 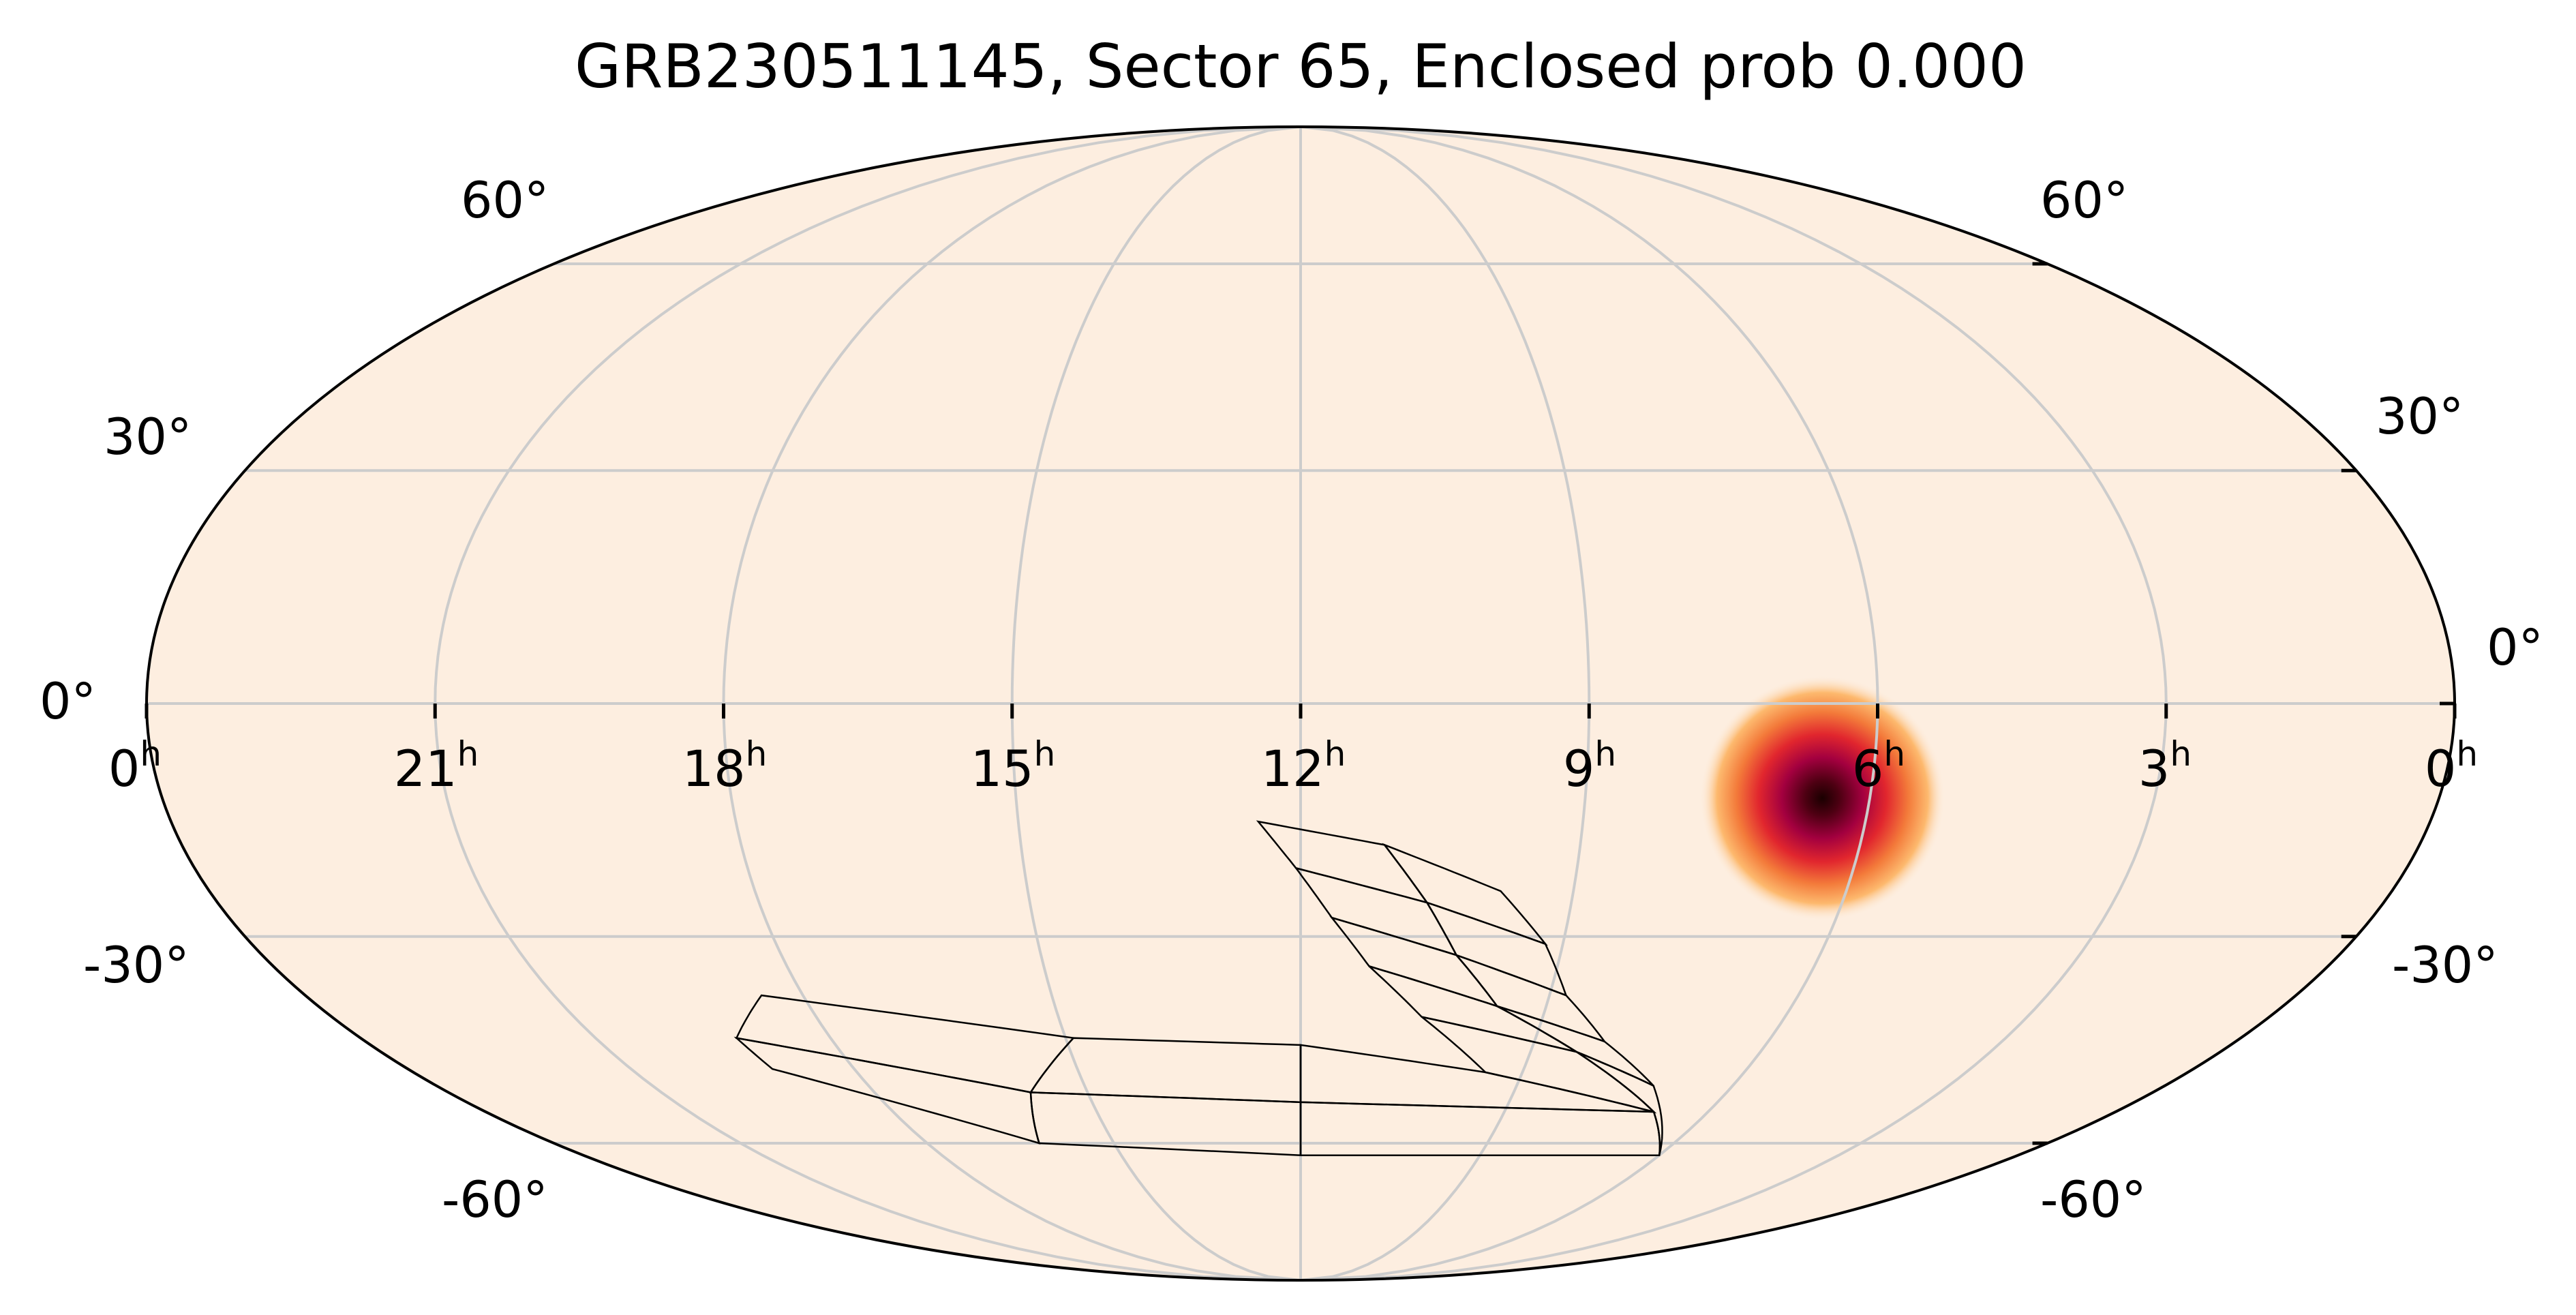 What do you see at coordinates (505, 201) in the screenshot?
I see `dec-label-left: 60°` at bounding box center [505, 201].